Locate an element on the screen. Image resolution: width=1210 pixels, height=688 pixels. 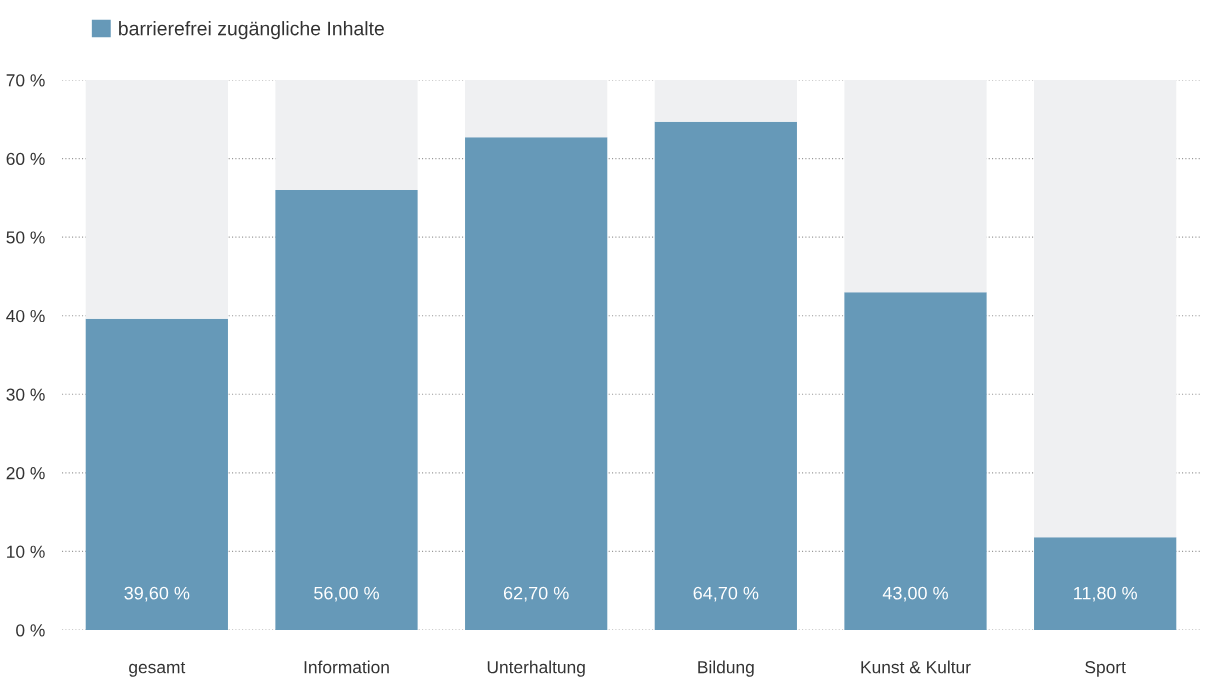
x-tick-label: Unterhaltung is located at coordinates (536, 668).